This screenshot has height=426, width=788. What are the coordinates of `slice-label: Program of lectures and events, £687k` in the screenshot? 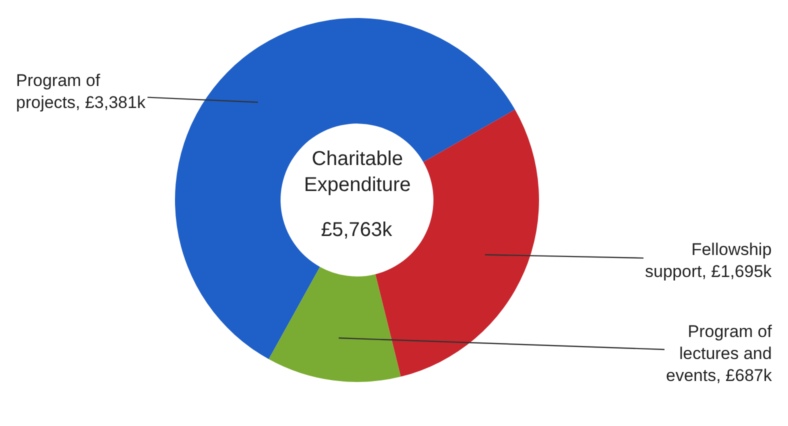 It's located at (719, 354).